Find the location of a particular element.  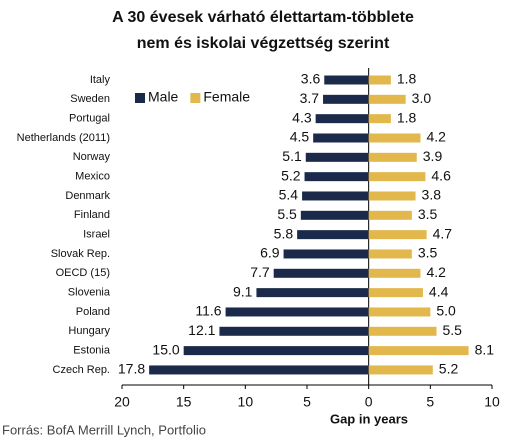

value-label: 3.8 is located at coordinates (432, 195).